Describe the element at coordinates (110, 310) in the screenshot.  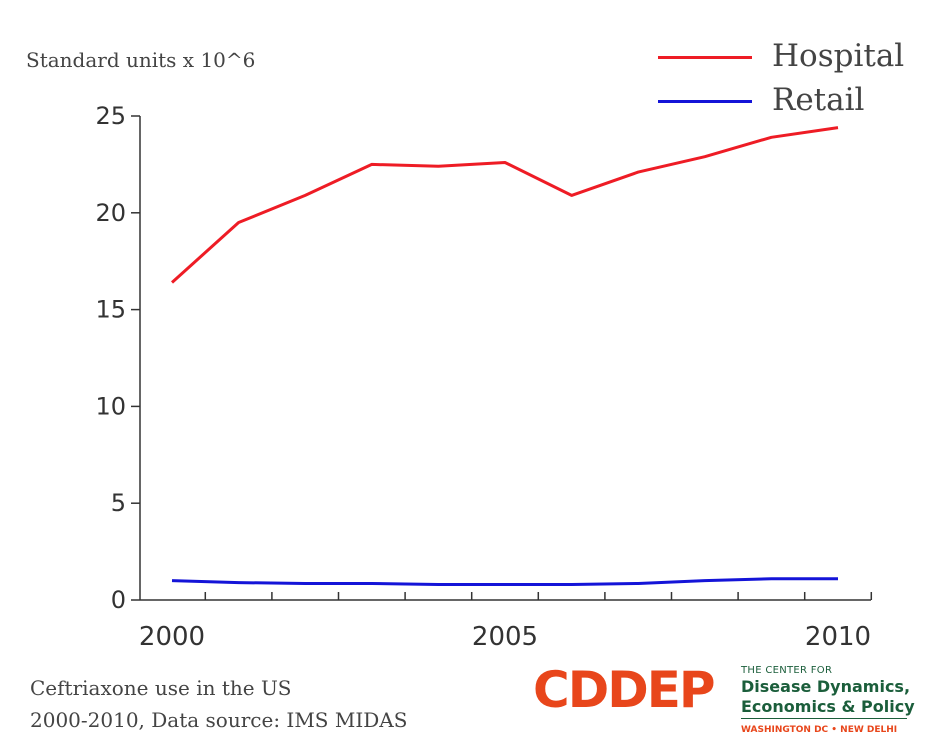
I see `y-tick-label: 15` at that location.